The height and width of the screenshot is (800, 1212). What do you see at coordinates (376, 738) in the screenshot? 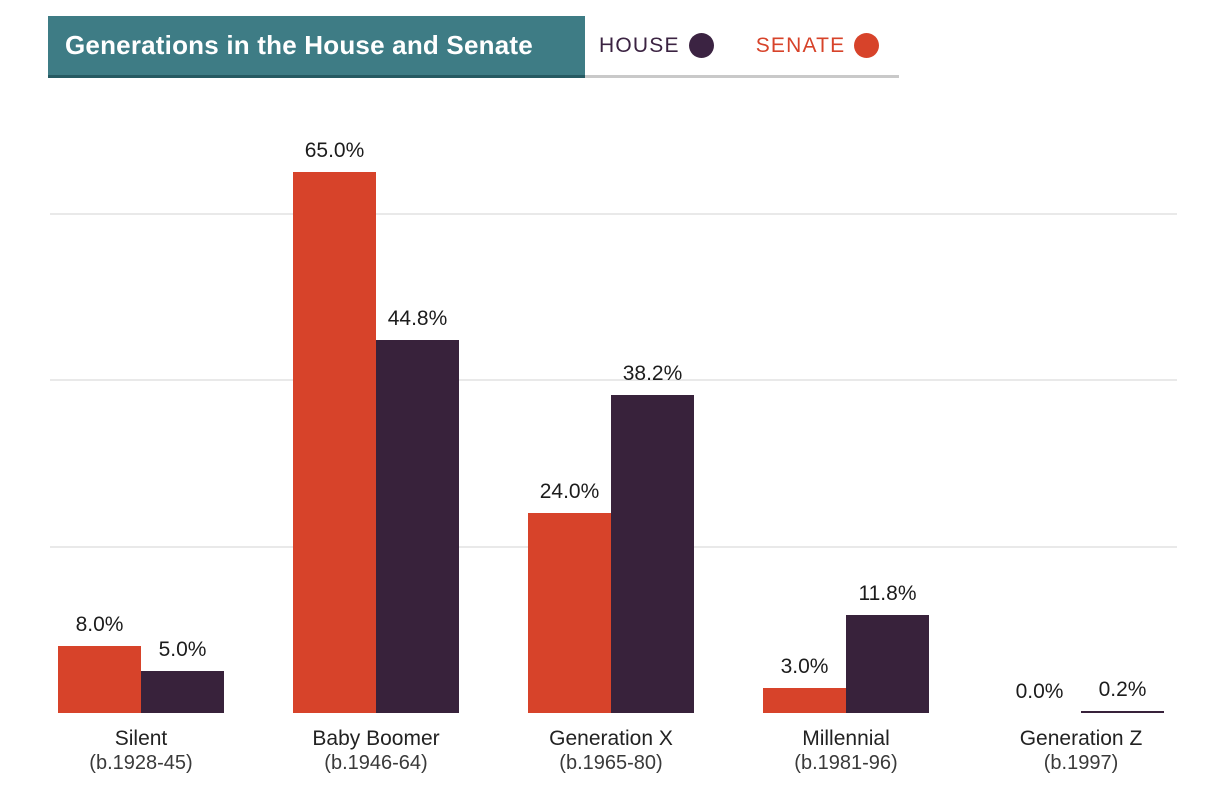
I see `category-name: Baby Boomer` at bounding box center [376, 738].